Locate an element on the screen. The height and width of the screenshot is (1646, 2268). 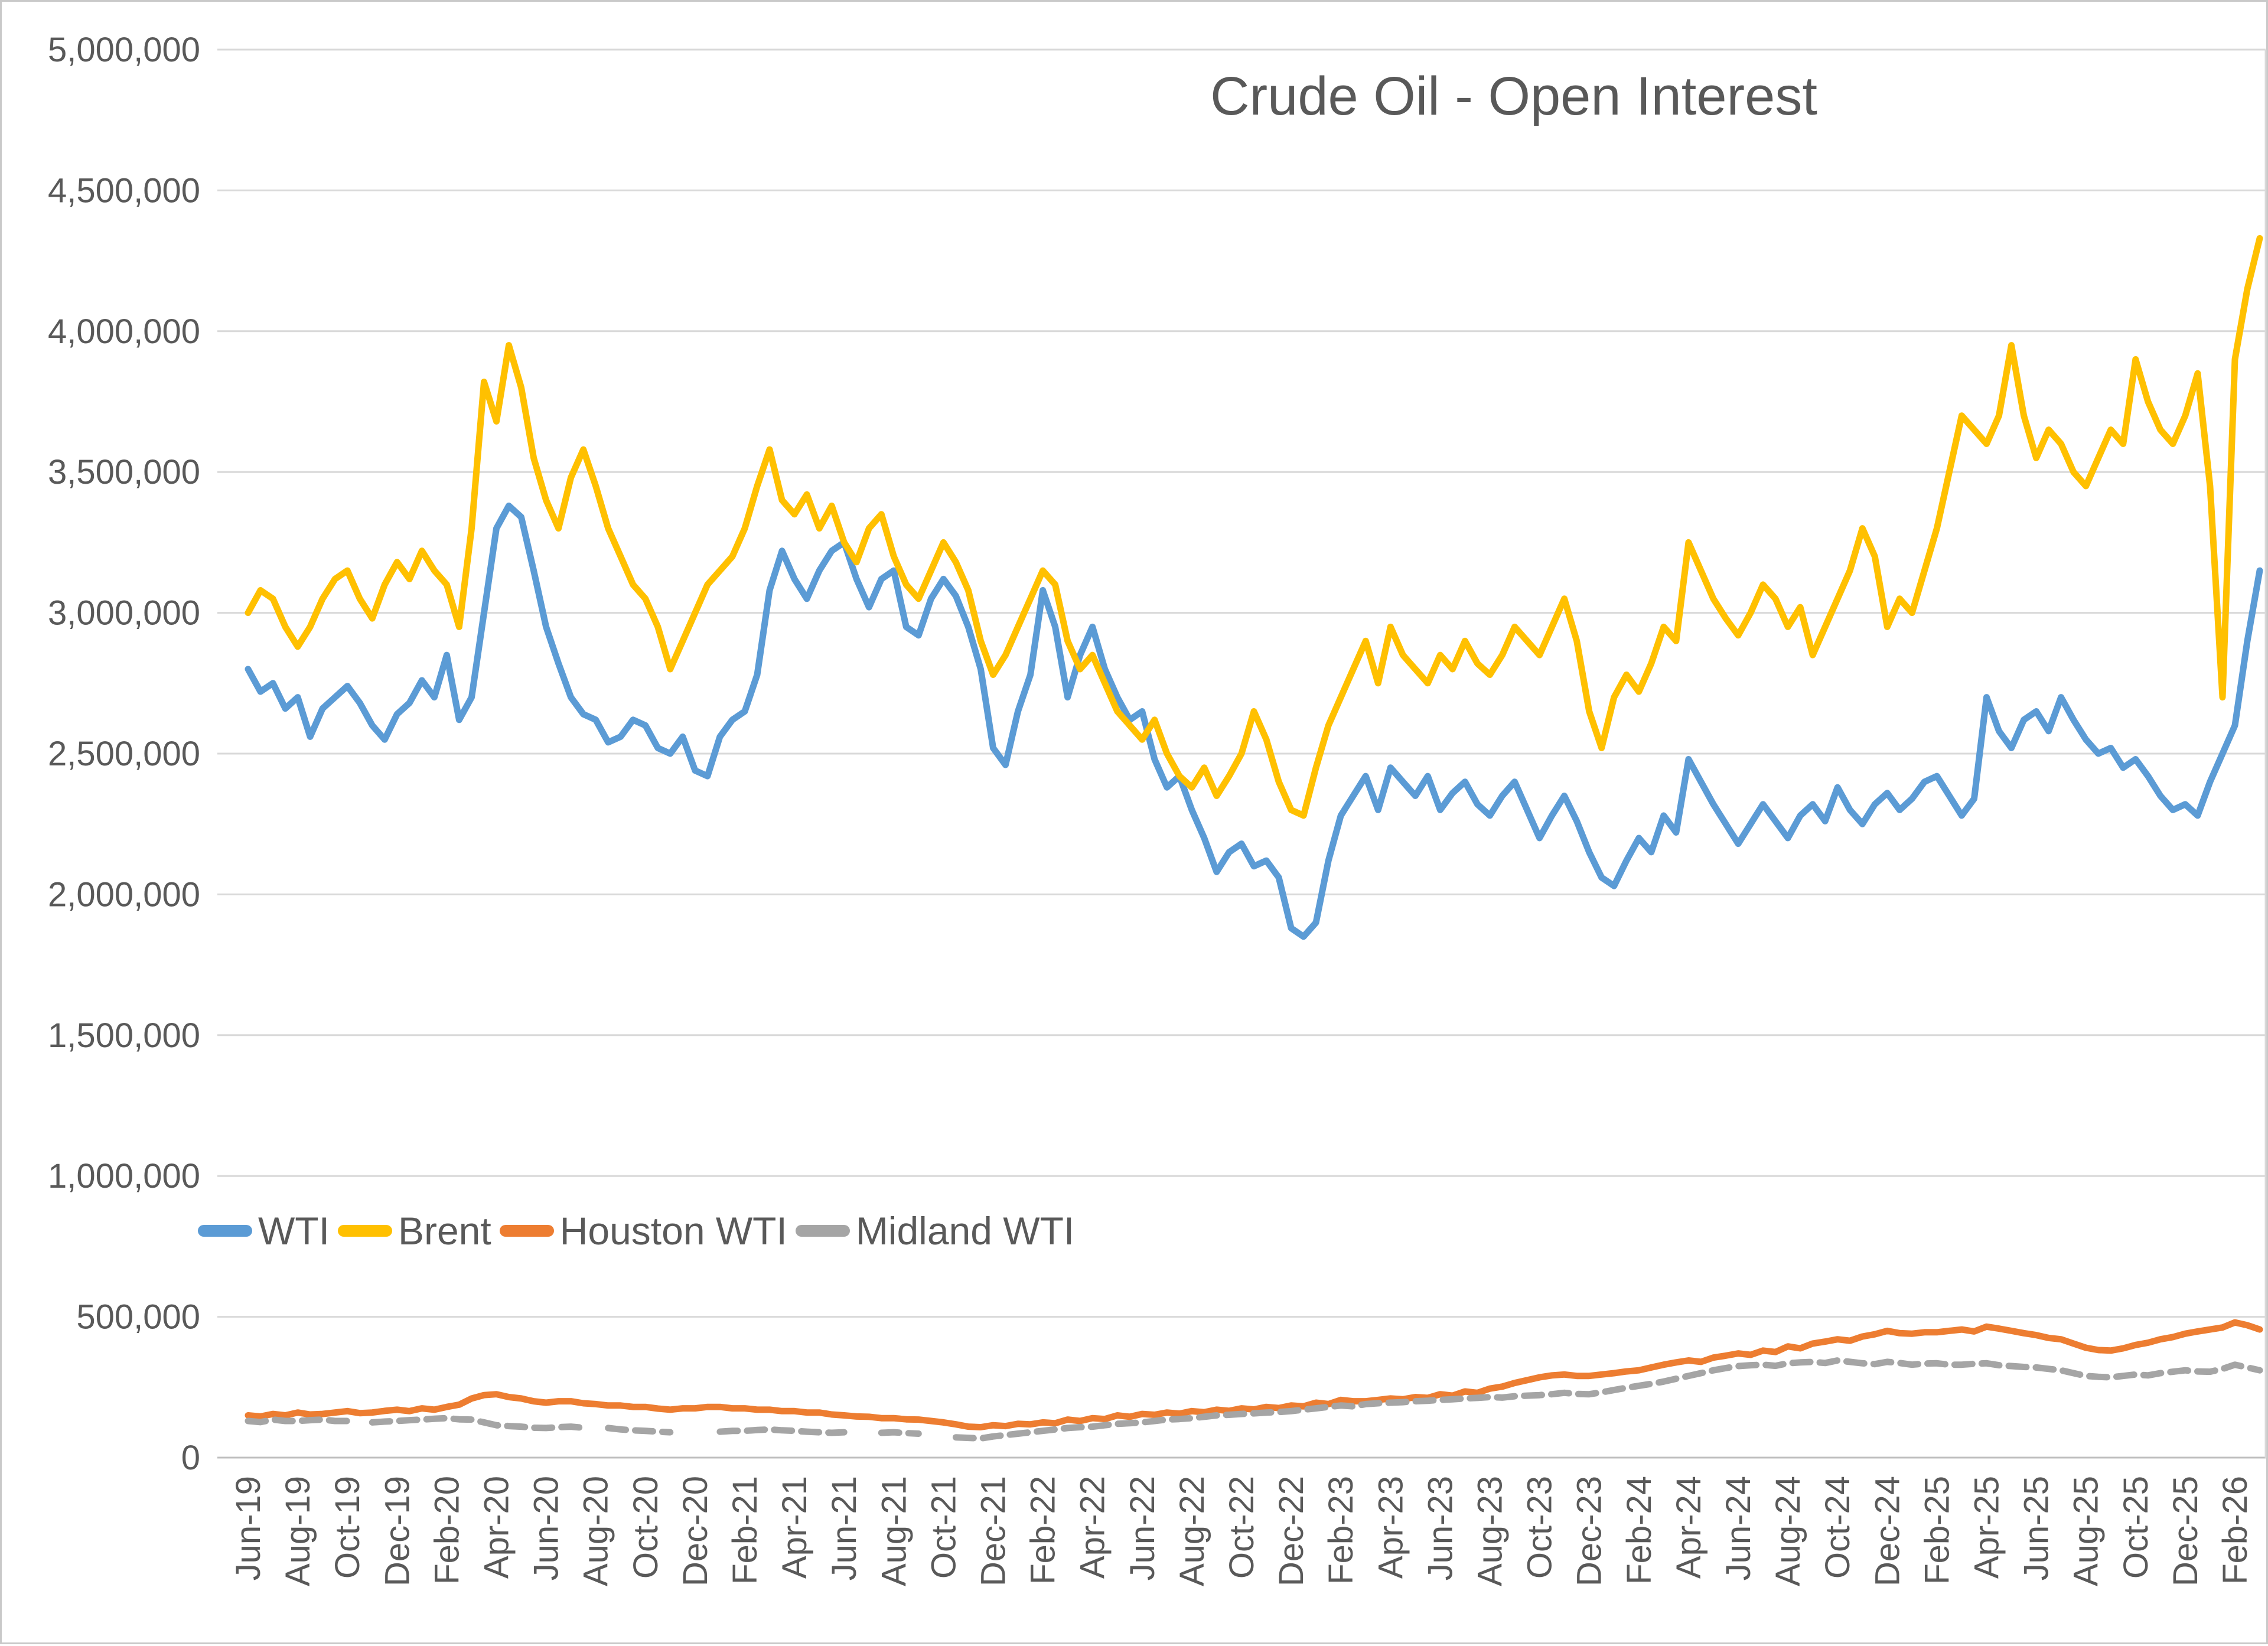
y-tick-label: 1,000,000 is located at coordinates (124, 1176).